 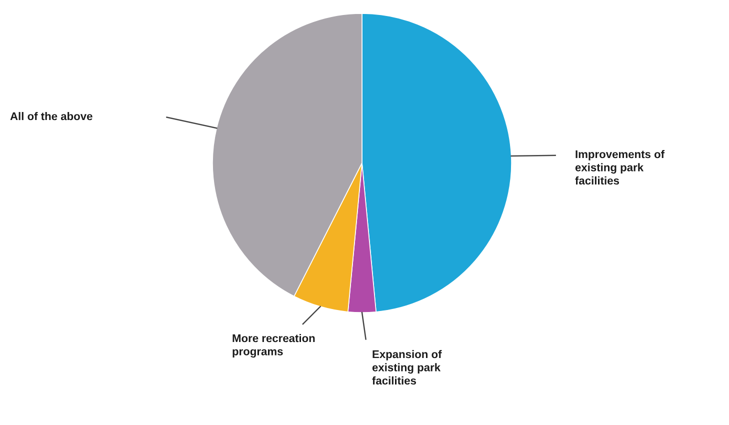 I want to click on slice-label: More recreation programs, so click(x=273, y=346).